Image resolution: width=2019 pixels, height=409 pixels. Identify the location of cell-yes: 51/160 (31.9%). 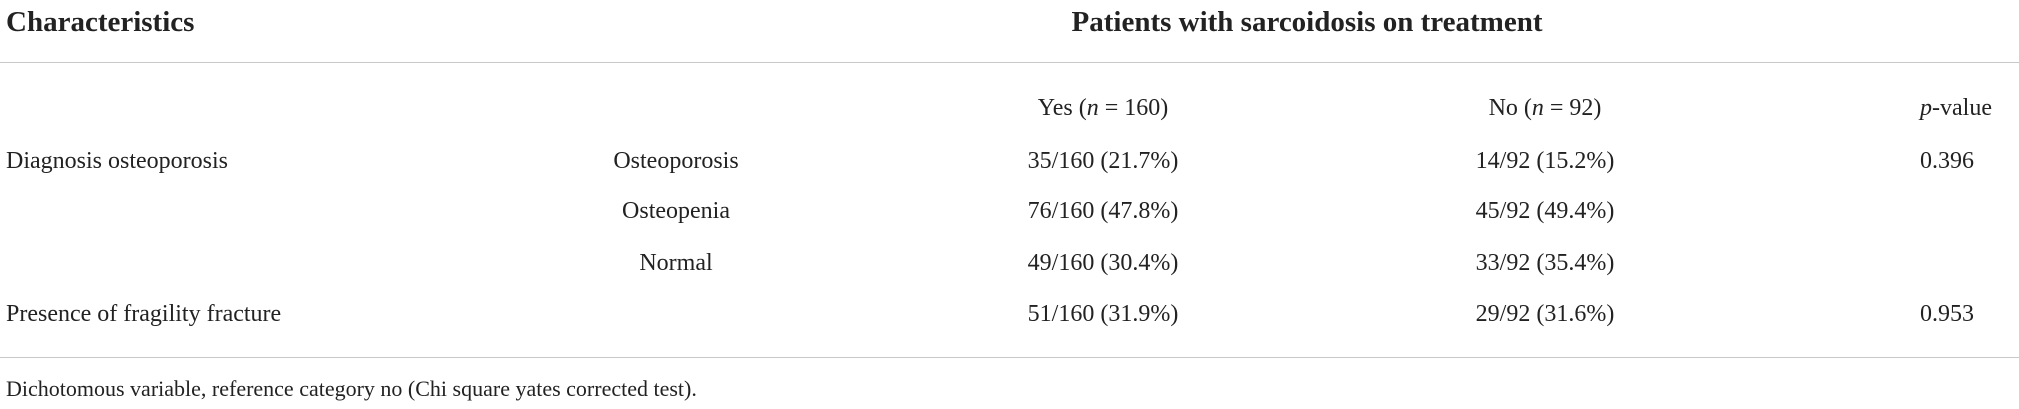
(1103, 314).